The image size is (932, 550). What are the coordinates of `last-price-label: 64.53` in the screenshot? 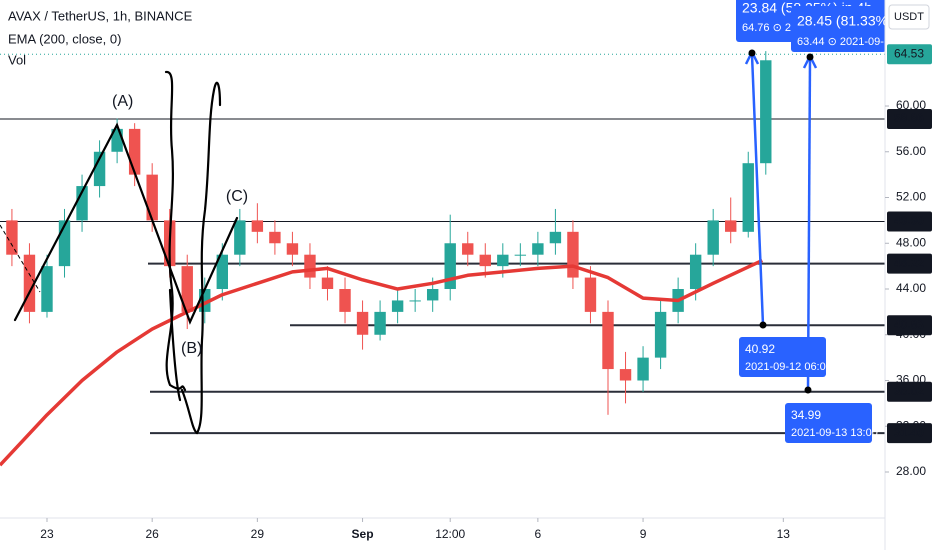 It's located at (909, 53).